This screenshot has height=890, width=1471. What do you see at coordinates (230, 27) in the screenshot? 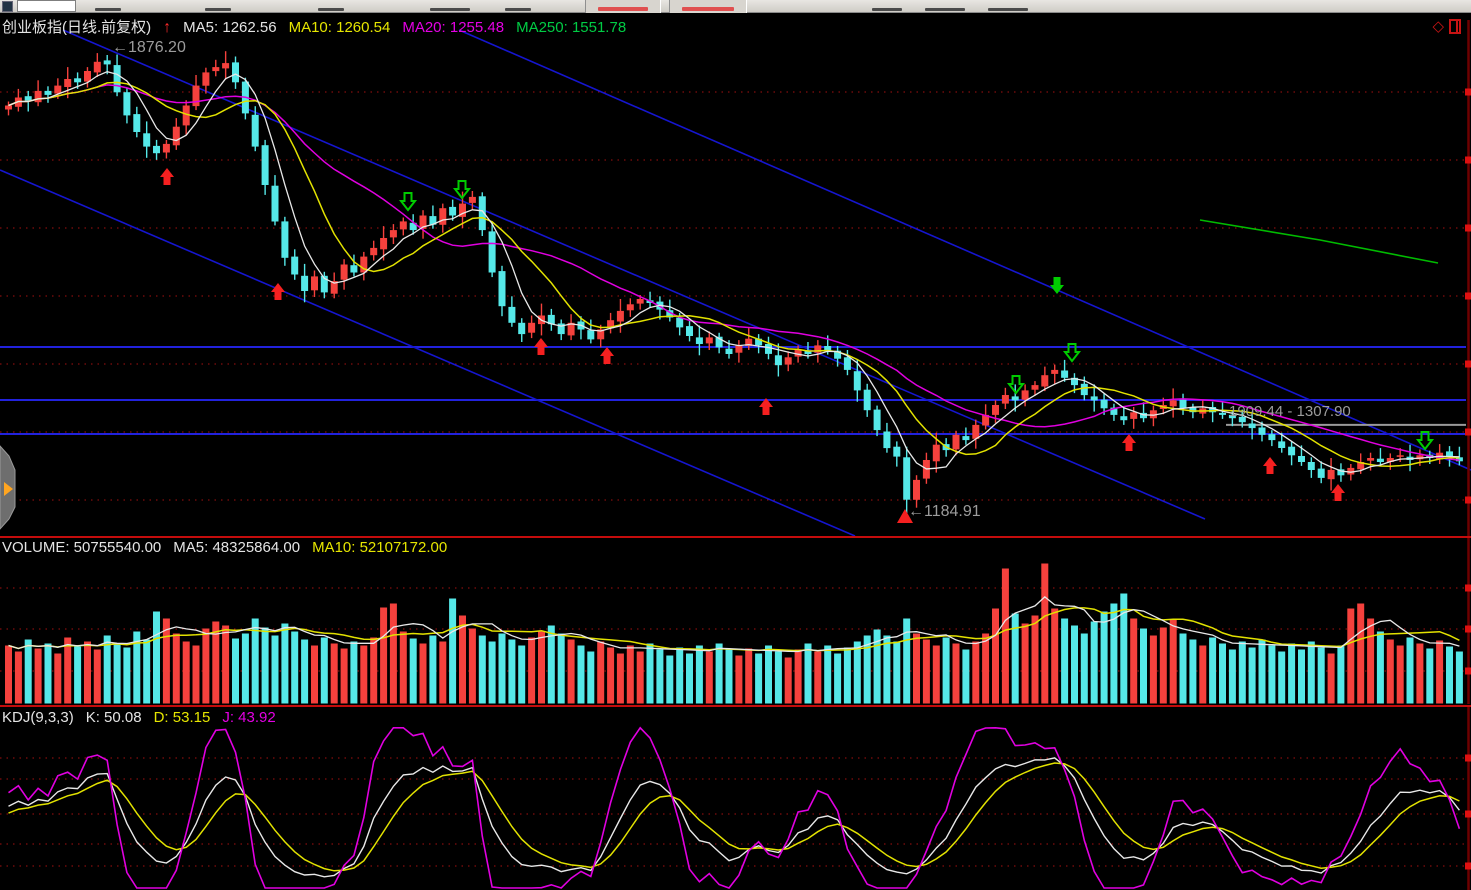
I see `ma5-legend: MA5: 1262.56` at bounding box center [230, 27].